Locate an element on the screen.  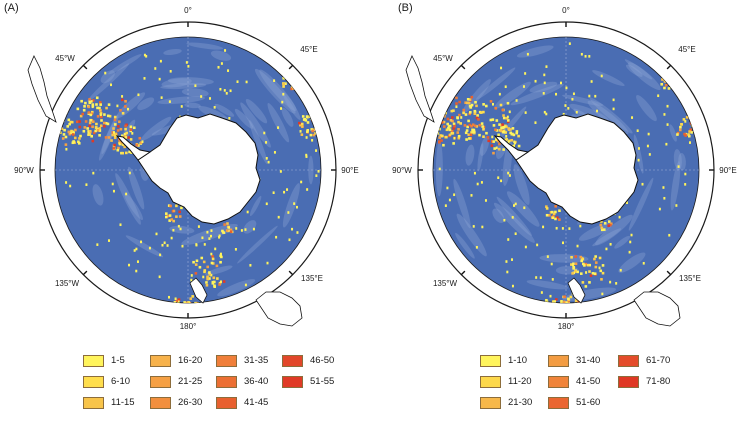
antarctic-peninsula is located at coordinates (133, 148).